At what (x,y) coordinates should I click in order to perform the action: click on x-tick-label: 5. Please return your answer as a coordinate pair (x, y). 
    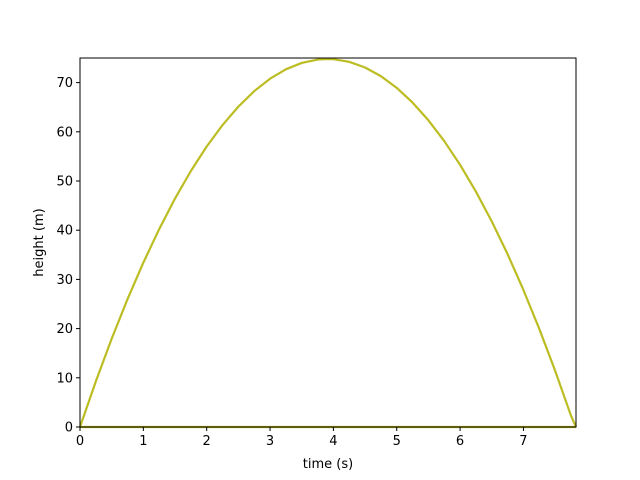
    Looking at the image, I should click on (397, 441).